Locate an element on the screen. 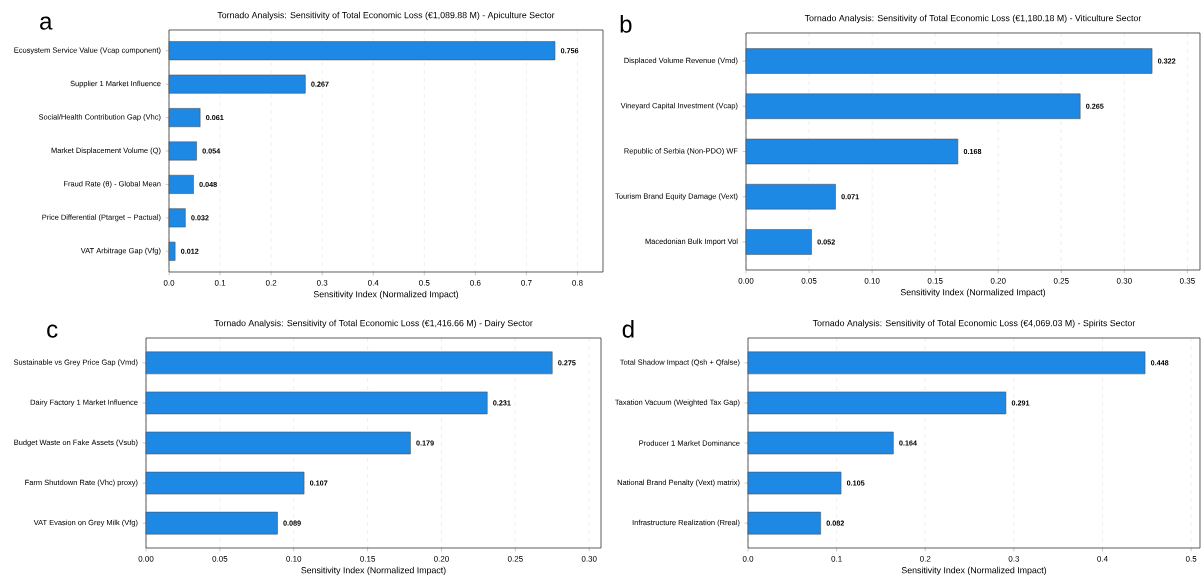  x-tick-label: 0.35 is located at coordinates (1187, 281).